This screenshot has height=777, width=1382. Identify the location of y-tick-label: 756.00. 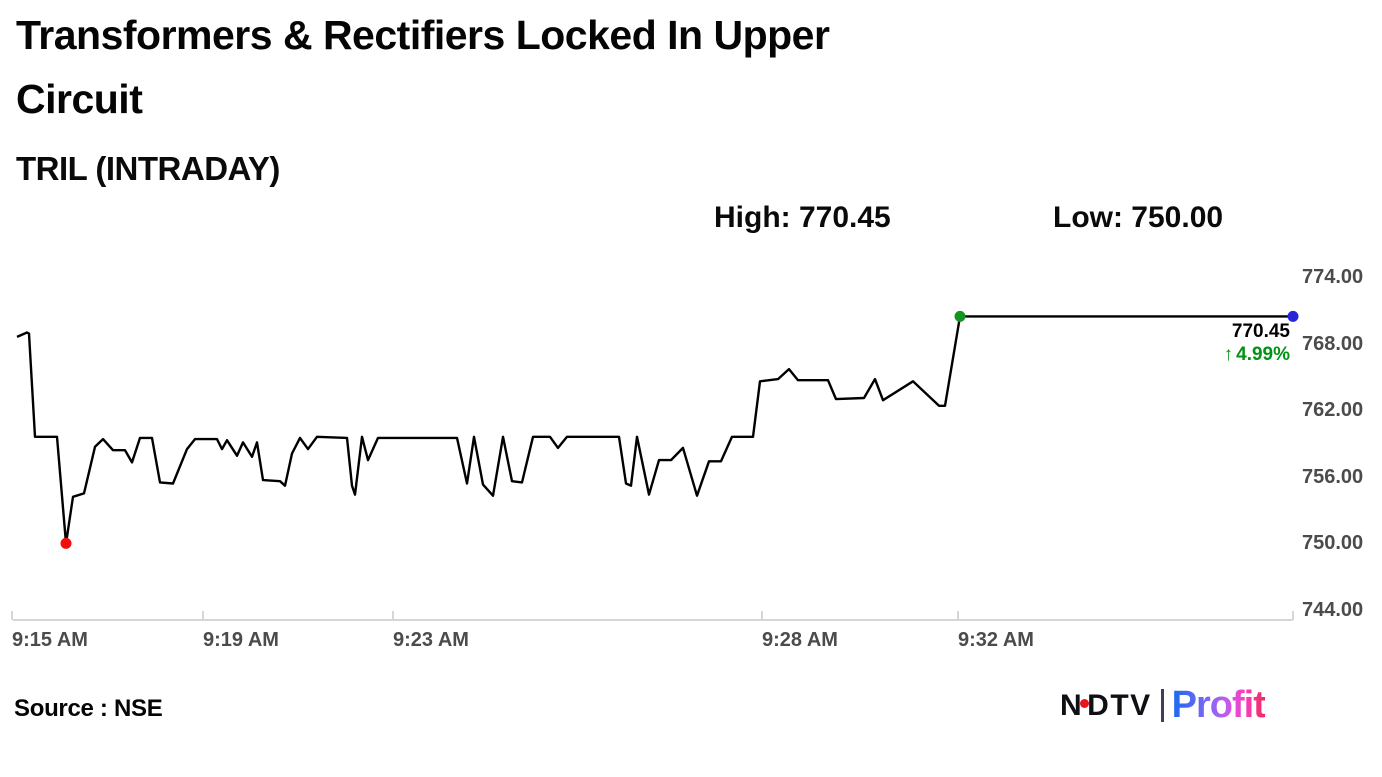
(1333, 476).